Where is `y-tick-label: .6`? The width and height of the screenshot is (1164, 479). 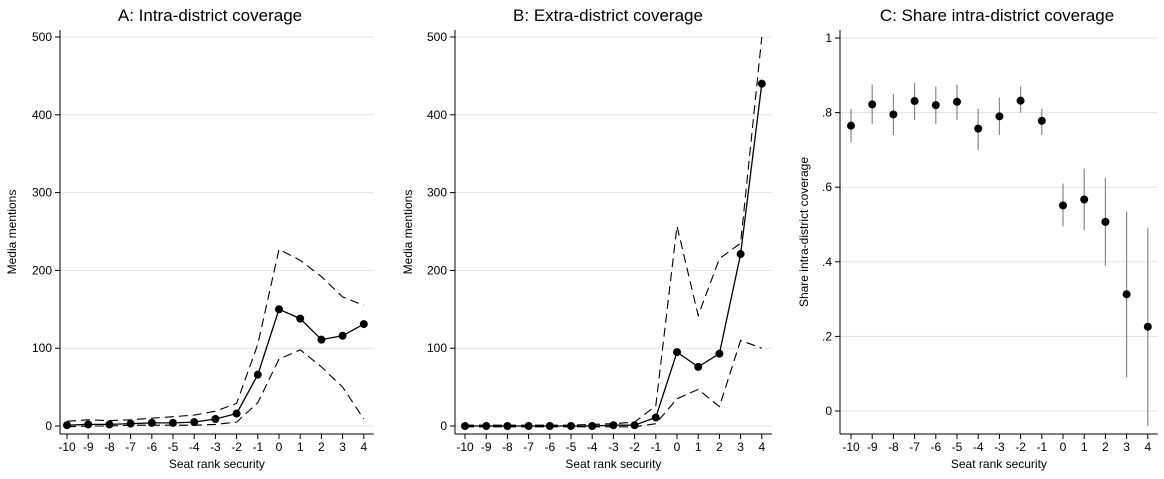 y-tick-label: .6 is located at coordinates (827, 187).